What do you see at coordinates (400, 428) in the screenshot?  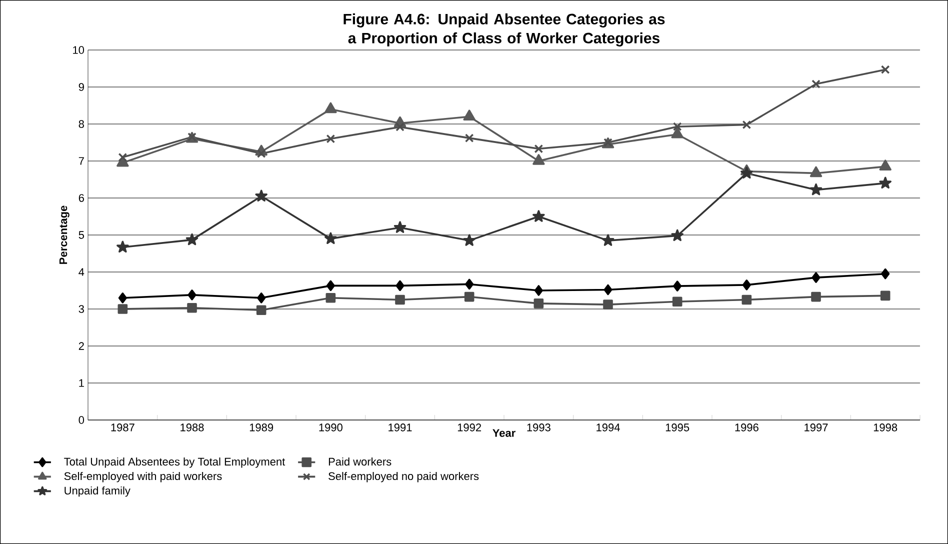 I see `x-tick-label: 1991` at bounding box center [400, 428].